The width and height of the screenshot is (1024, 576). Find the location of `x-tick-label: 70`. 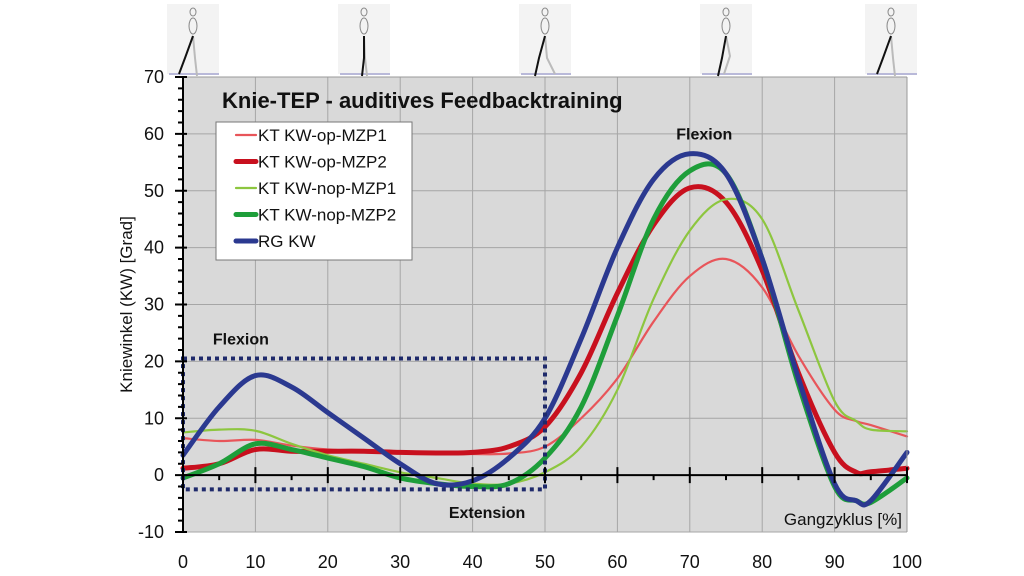

x-tick-label: 70 is located at coordinates (690, 562).